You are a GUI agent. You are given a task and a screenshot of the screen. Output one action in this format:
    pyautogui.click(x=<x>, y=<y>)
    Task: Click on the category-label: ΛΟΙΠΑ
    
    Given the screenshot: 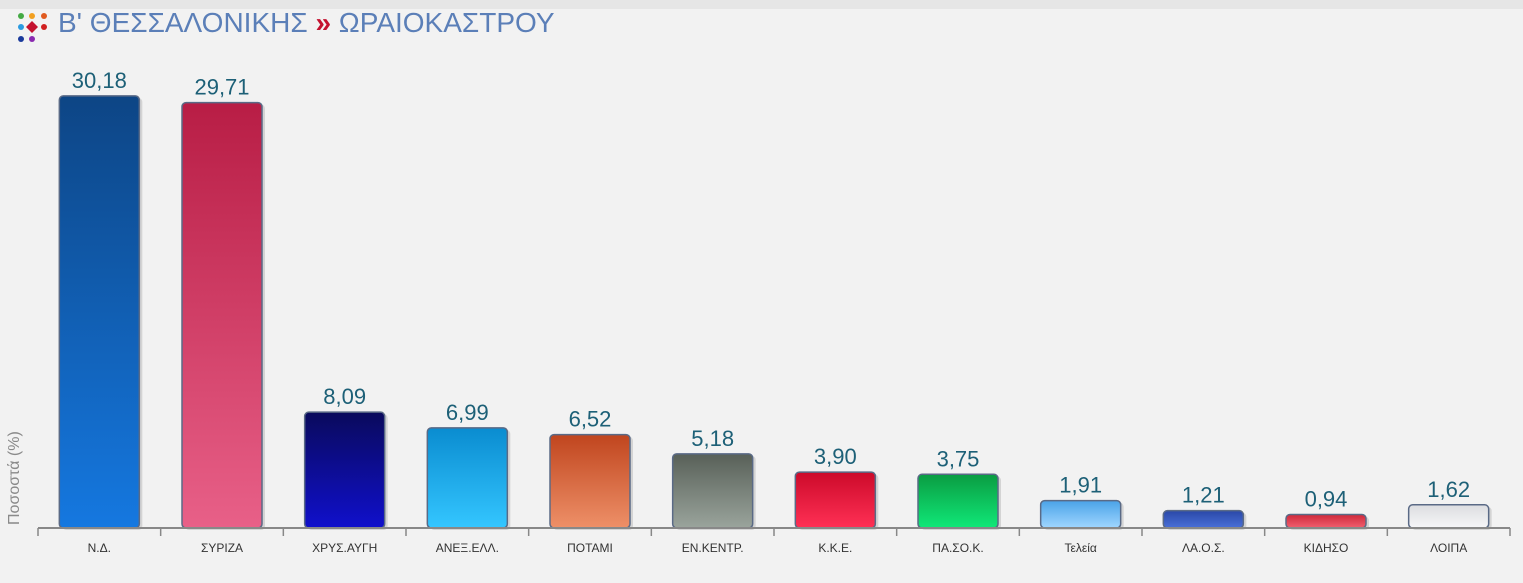 What is the action you would take?
    pyautogui.click(x=1448, y=548)
    